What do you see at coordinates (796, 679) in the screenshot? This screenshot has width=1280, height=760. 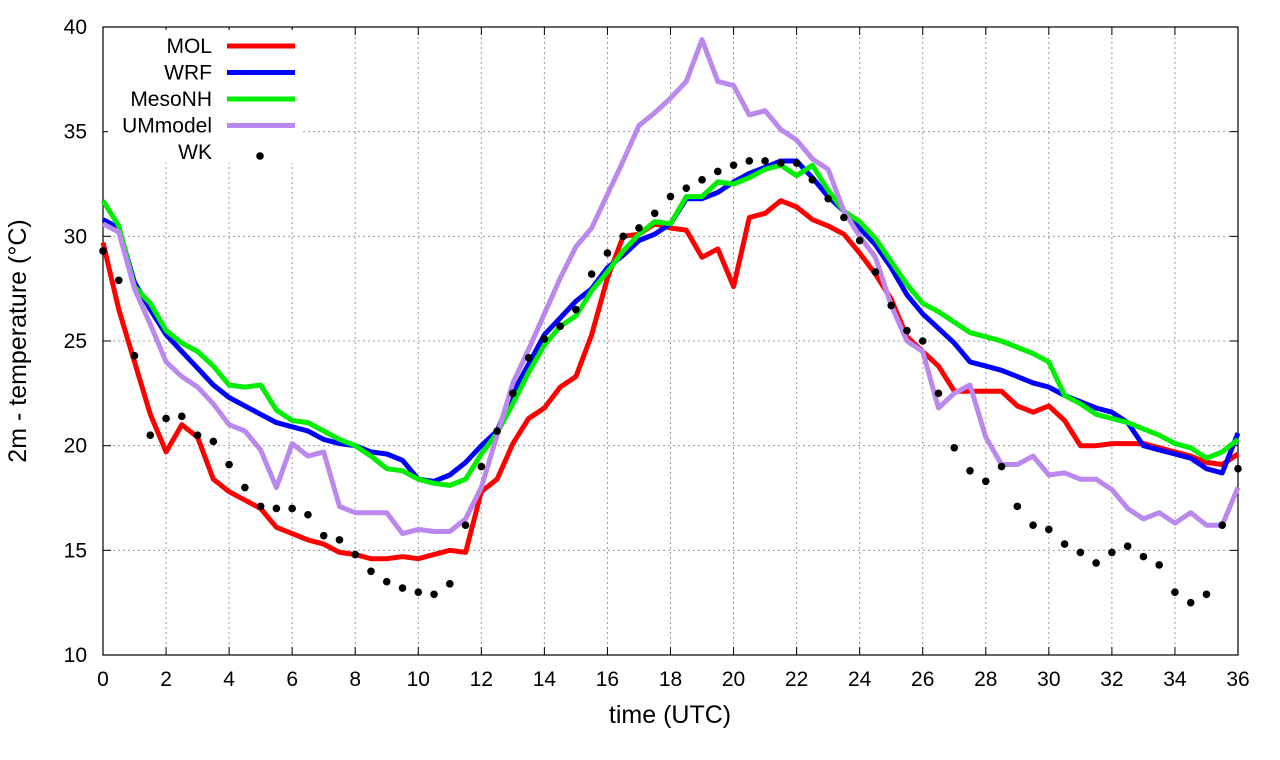 I see `x-tick-label: 22` at bounding box center [796, 679].